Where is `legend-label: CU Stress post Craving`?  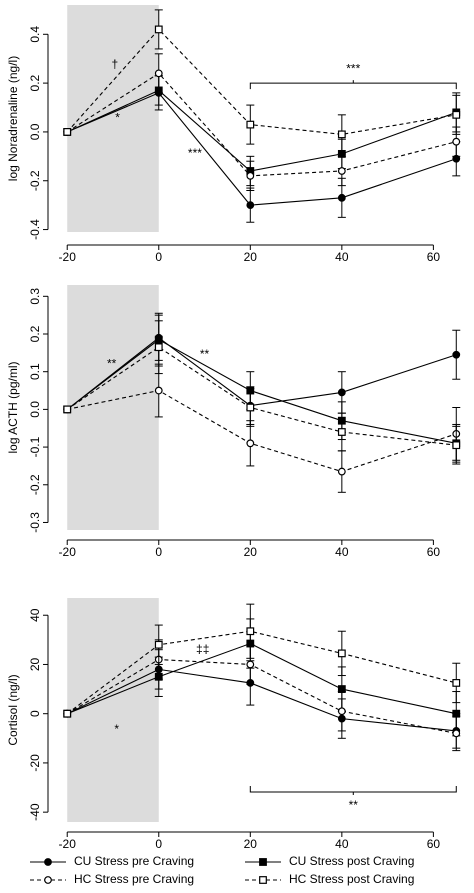
legend-label: CU Stress post Craving is located at coordinates (351, 861).